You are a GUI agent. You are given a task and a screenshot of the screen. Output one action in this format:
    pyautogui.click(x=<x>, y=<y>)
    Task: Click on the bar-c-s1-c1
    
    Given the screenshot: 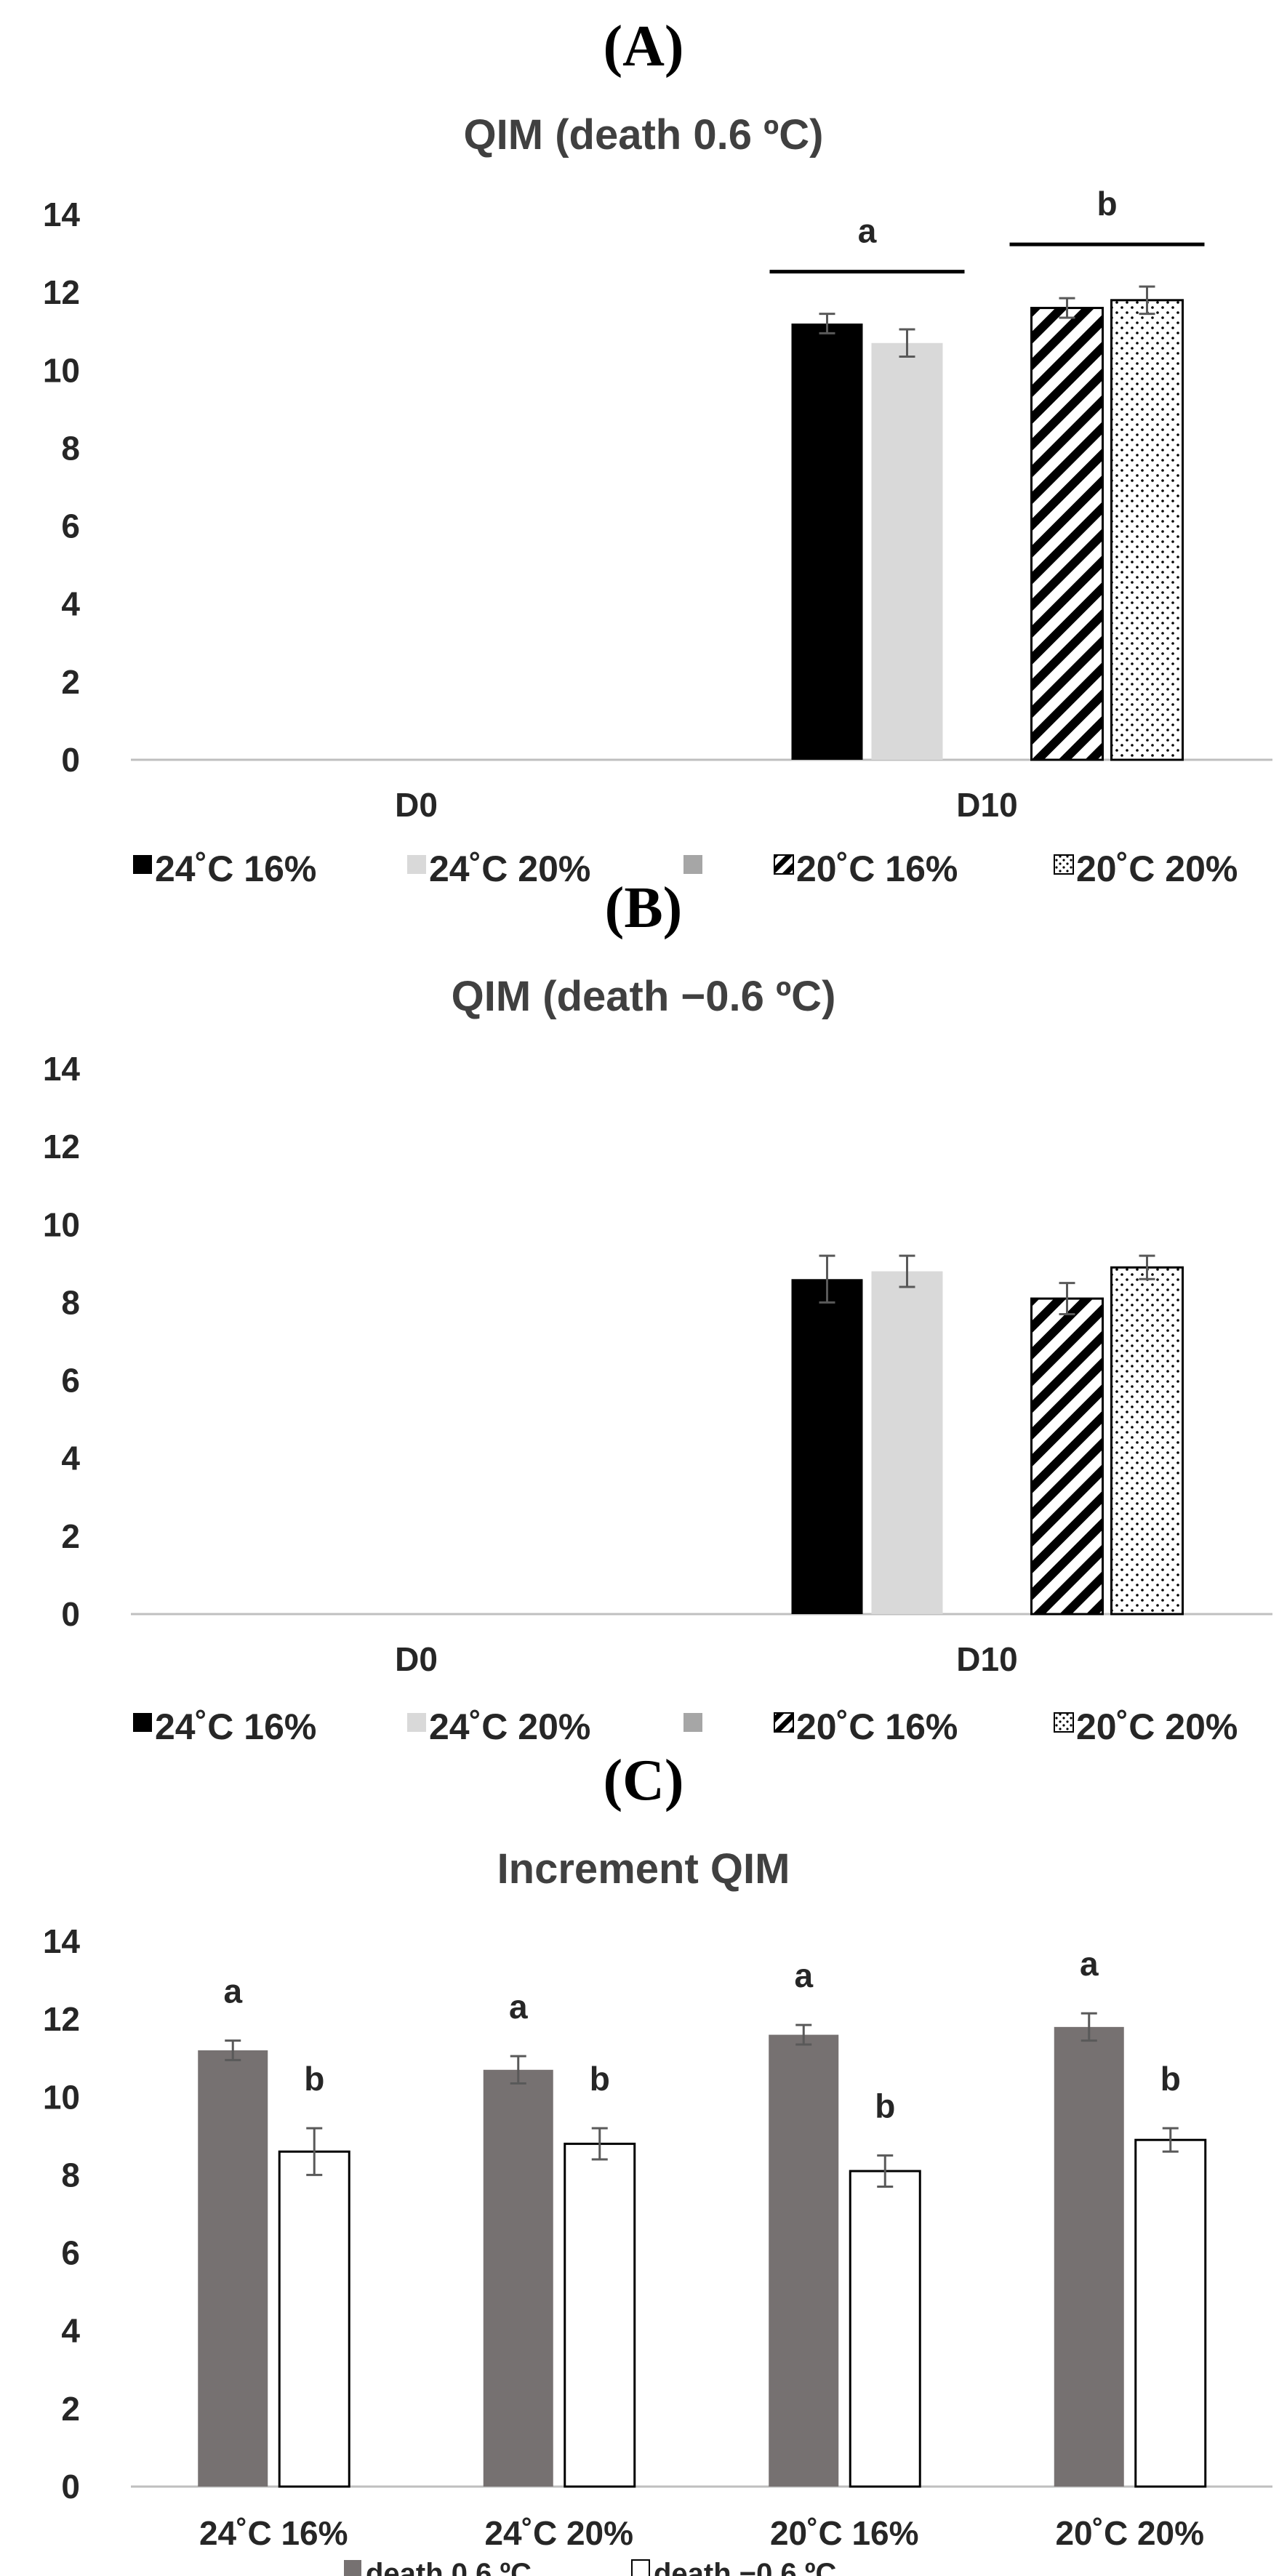 What is the action you would take?
    pyautogui.click(x=600, y=2316)
    